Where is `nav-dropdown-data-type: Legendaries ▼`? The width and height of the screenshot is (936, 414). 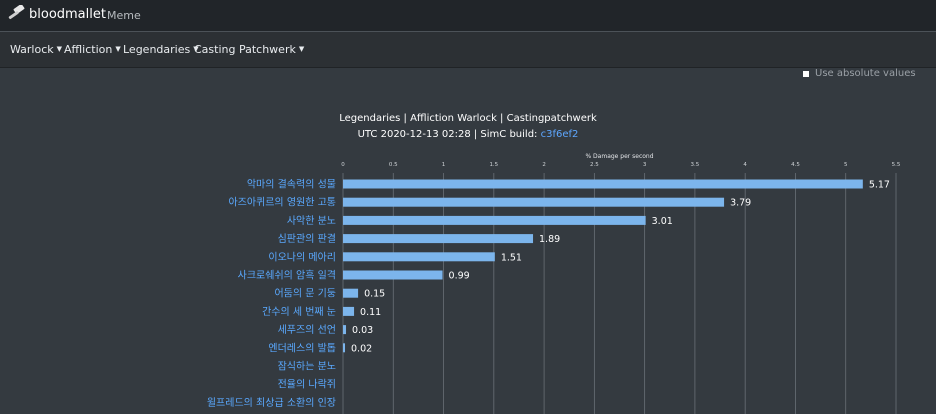 nav-dropdown-data-type: Legendaries ▼ is located at coordinates (161, 49).